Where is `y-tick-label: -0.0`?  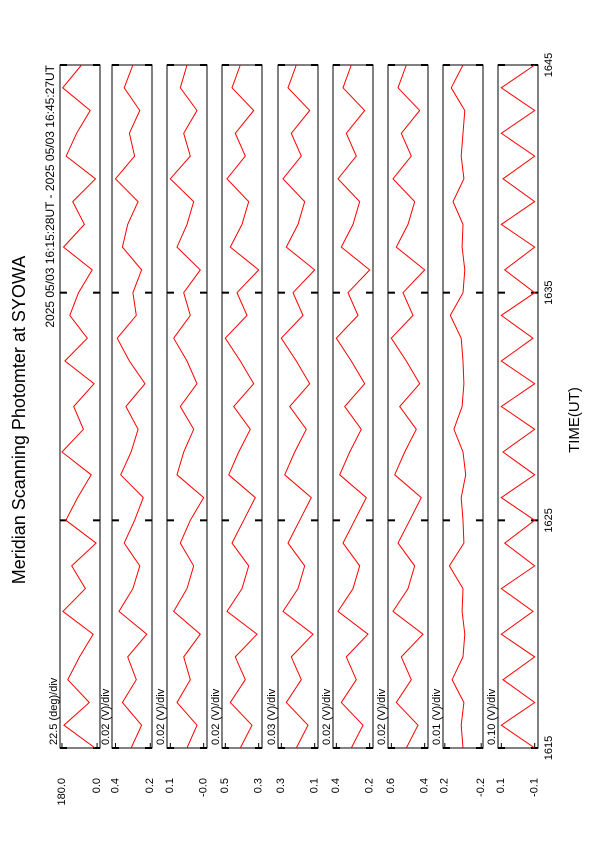 y-tick-label: -0.0 is located at coordinates (204, 787).